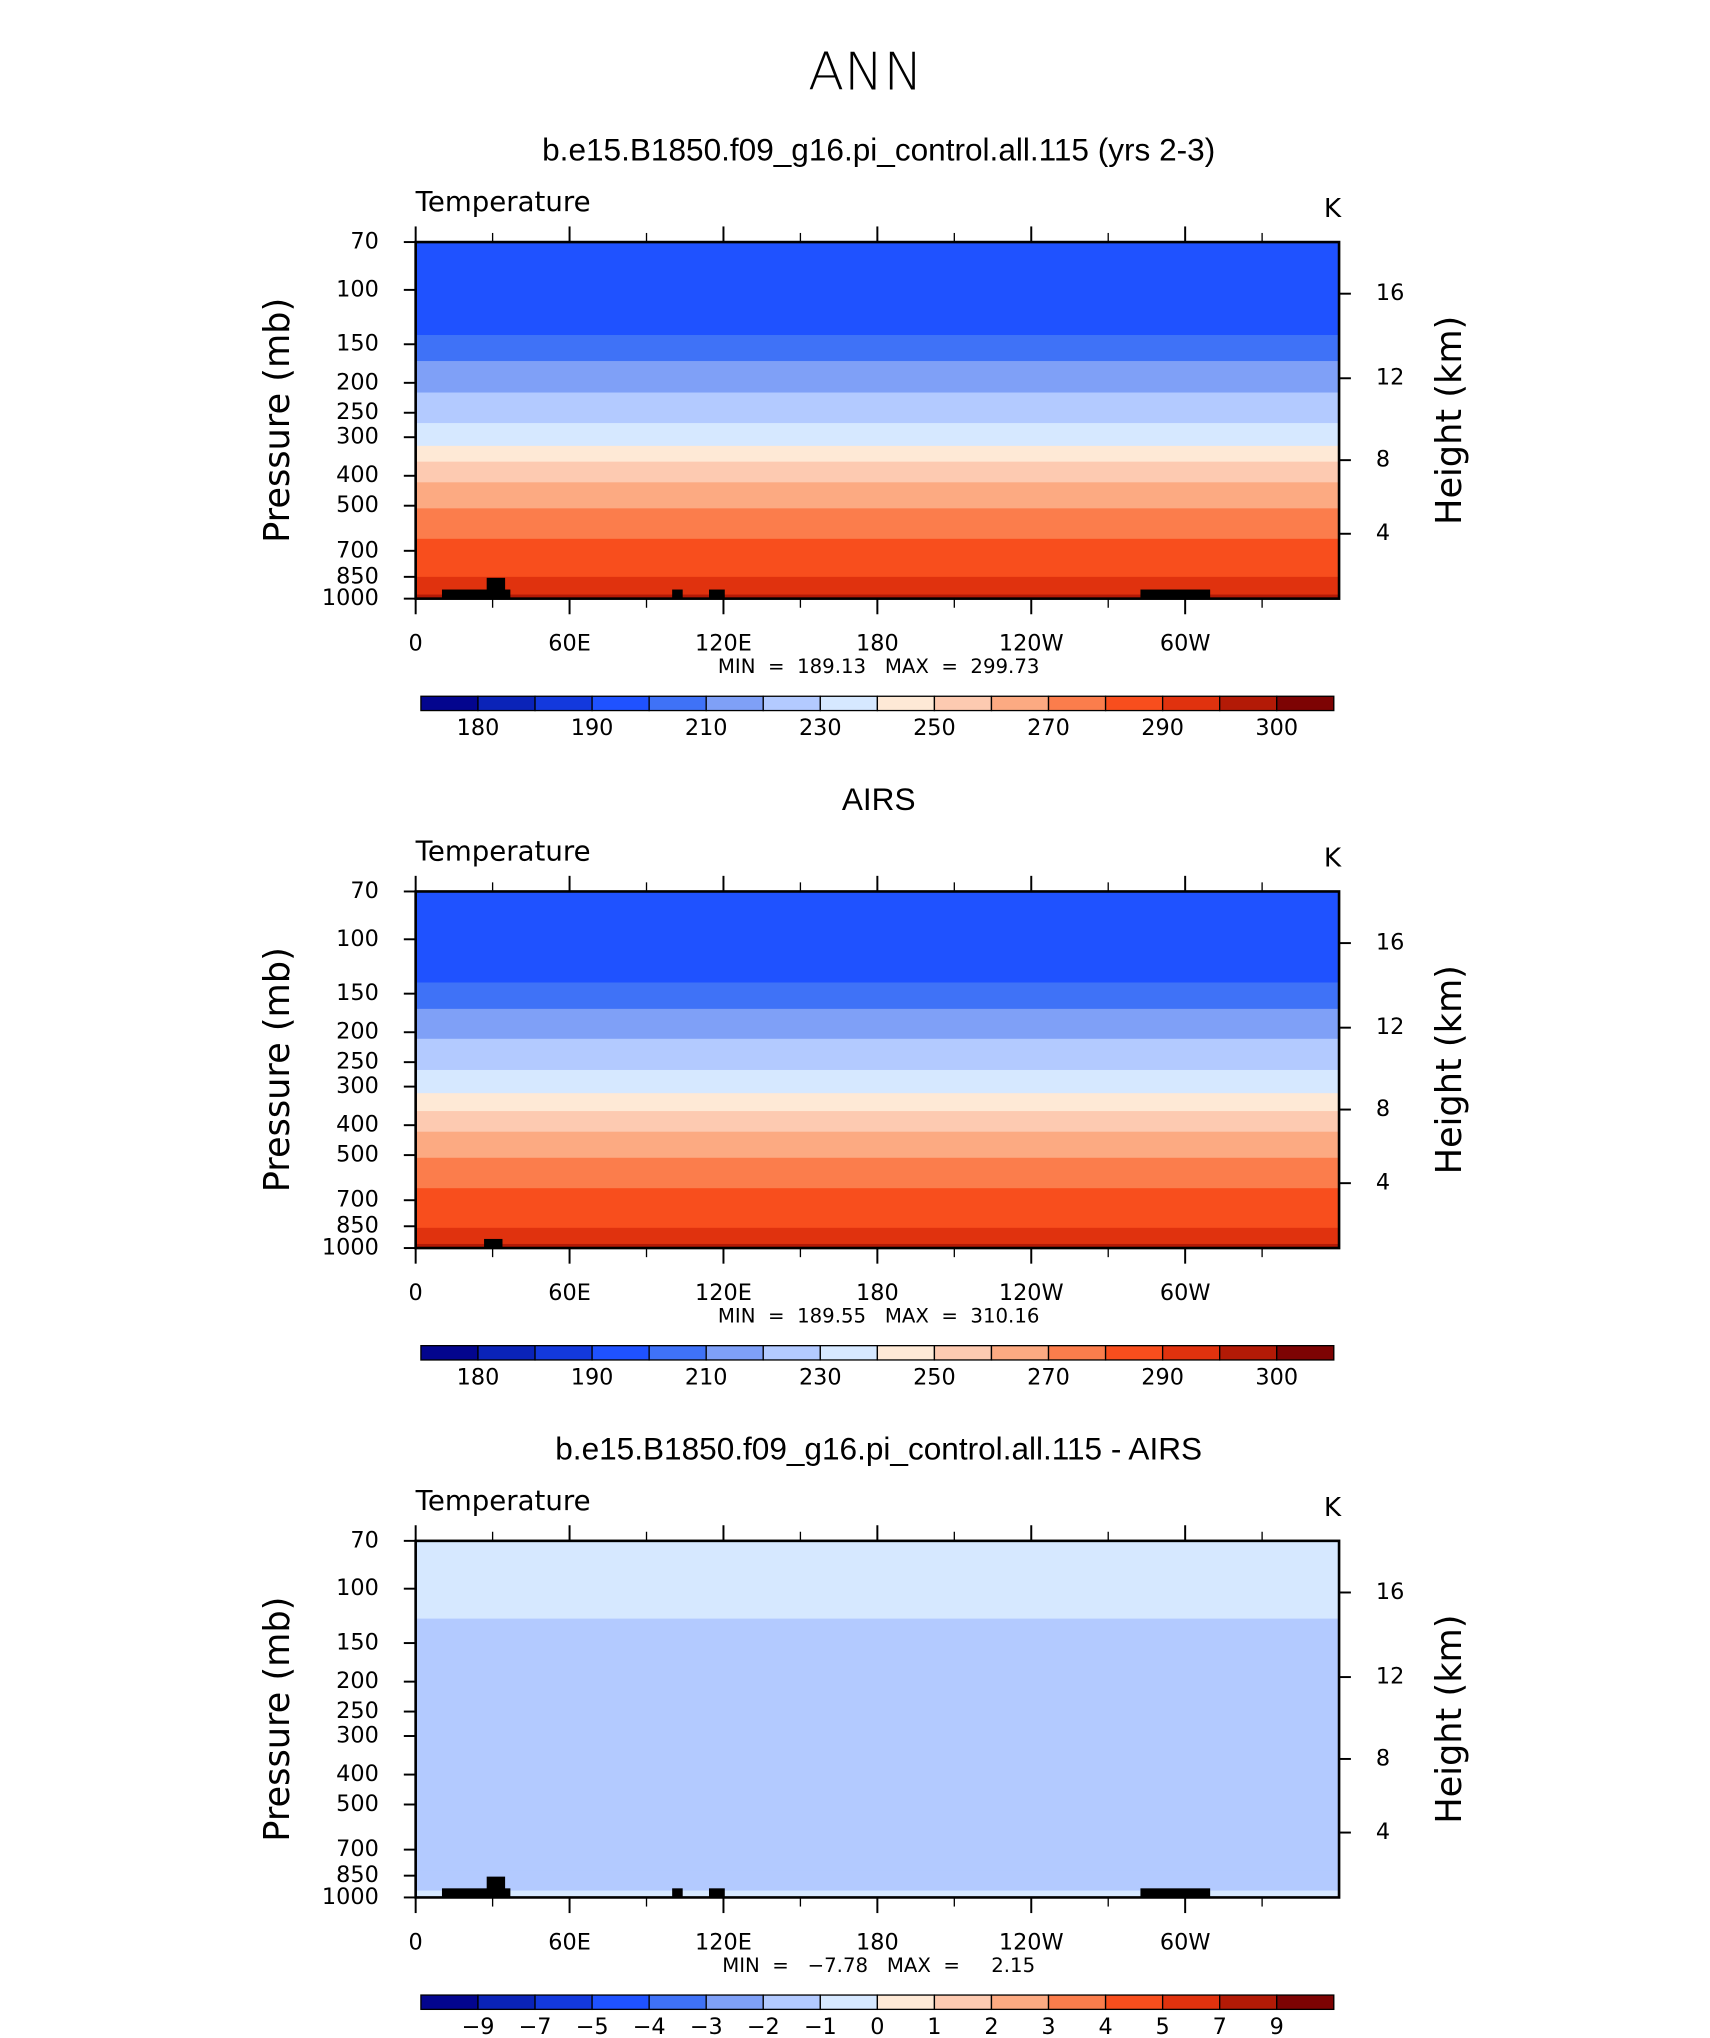 This screenshot has width=1710, height=2038. I want to click on y-tick-label: 1000, so click(350, 598).